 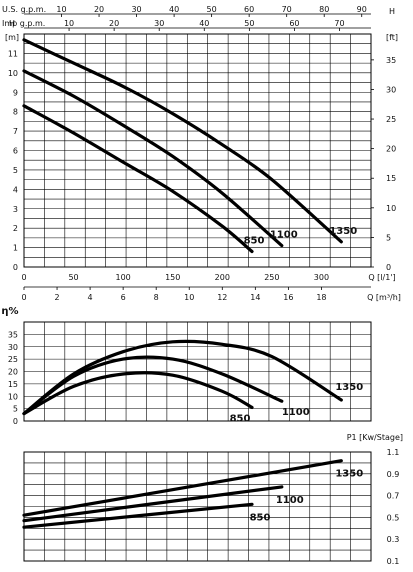 What do you see at coordinates (391, 89) in the screenshot?
I see `head-ft-tick-label: 30` at bounding box center [391, 89].